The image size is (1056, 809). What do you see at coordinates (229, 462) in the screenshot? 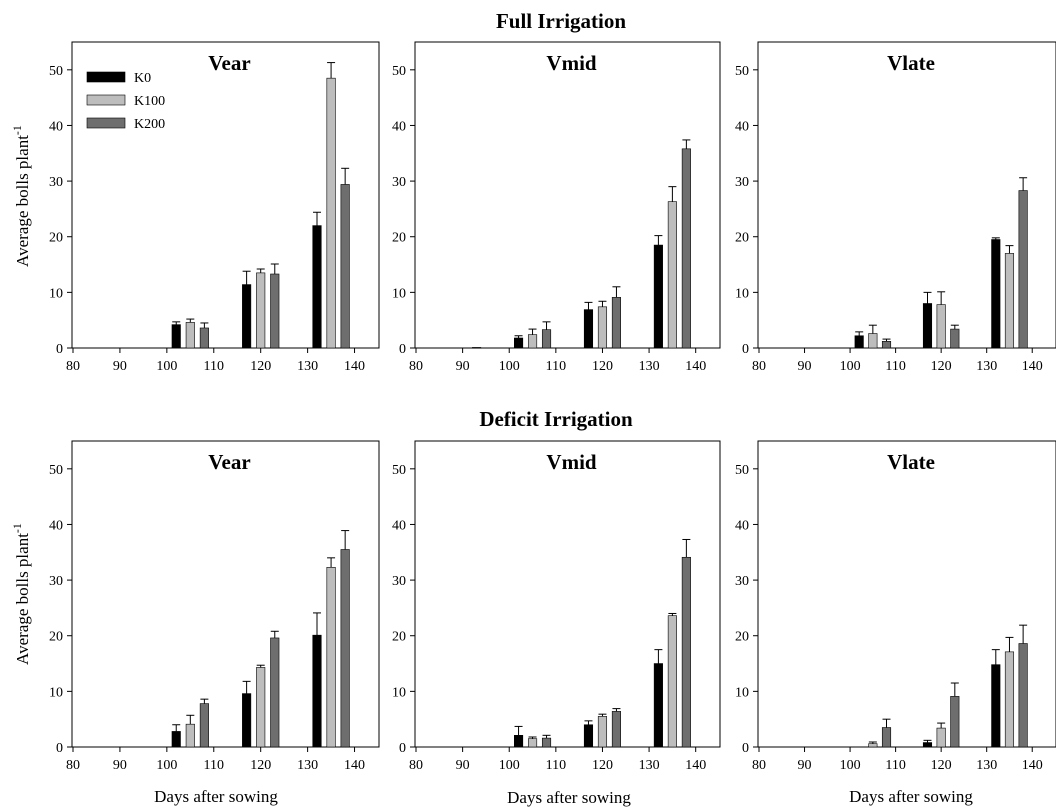
I see `panel-title: Vear` at bounding box center [229, 462].